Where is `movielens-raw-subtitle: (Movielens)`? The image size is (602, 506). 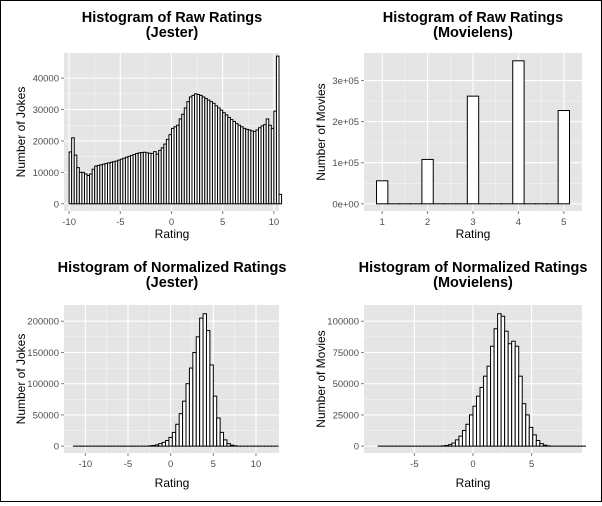
movielens-raw-subtitle: (Movielens) is located at coordinates (473, 33).